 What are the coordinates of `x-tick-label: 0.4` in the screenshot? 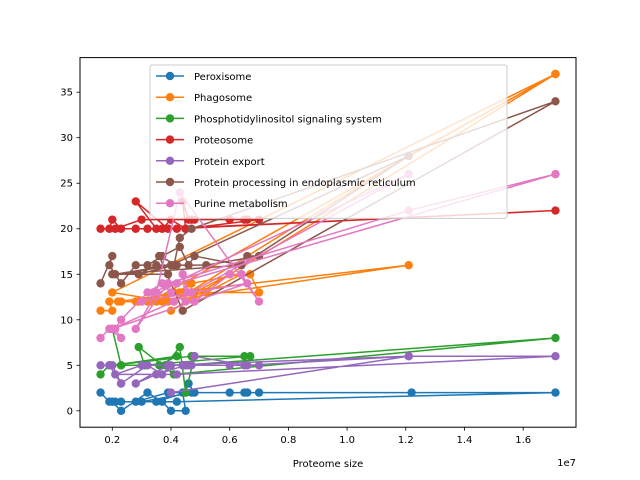 It's located at (171, 440).